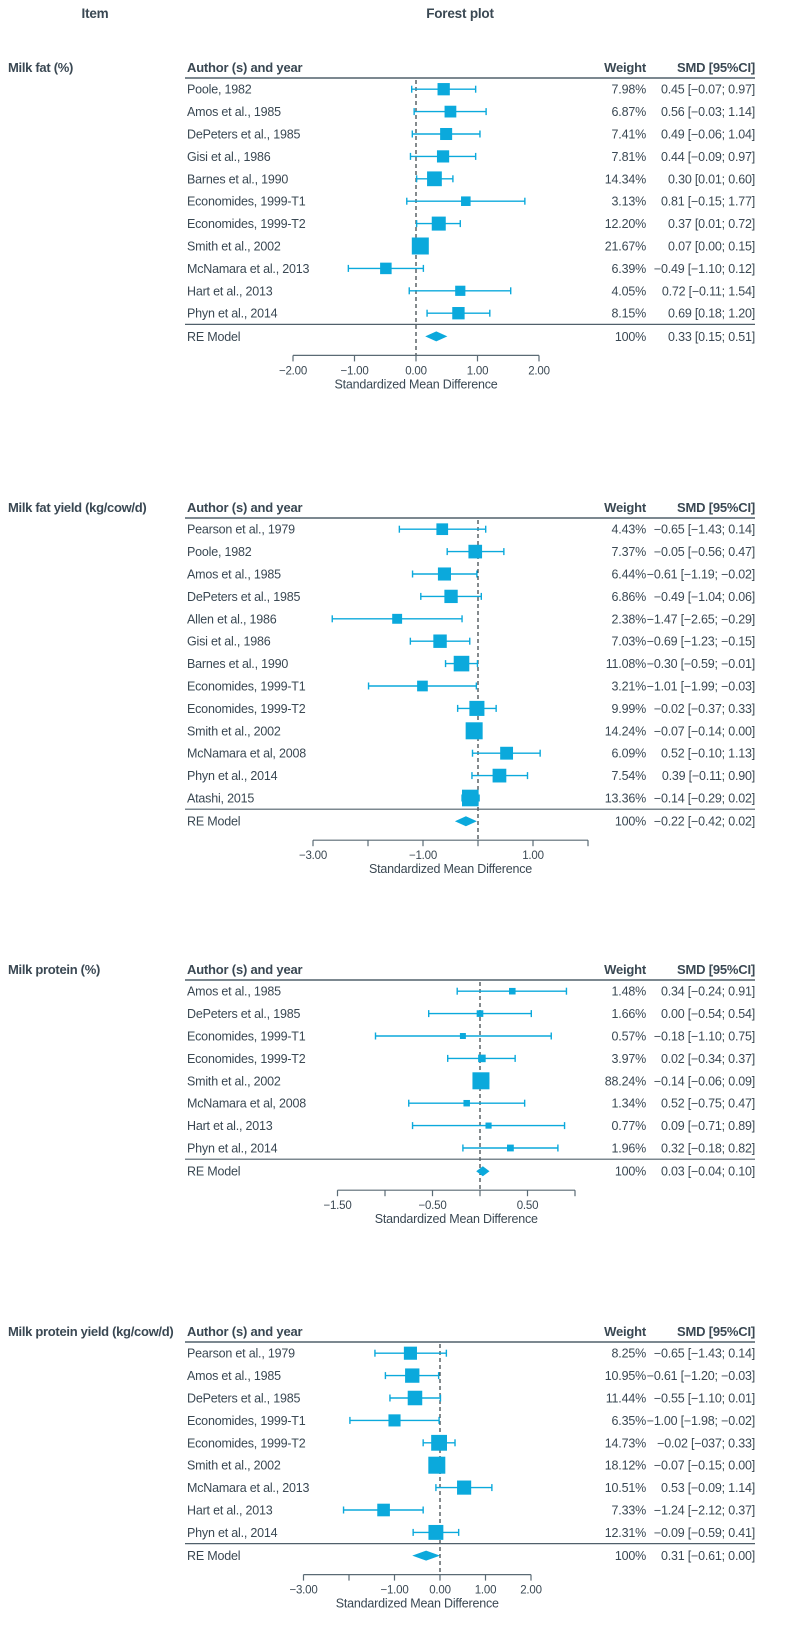 The image size is (785, 1628). What do you see at coordinates (629, 291) in the screenshot?
I see `weight-value: 4.05%` at bounding box center [629, 291].